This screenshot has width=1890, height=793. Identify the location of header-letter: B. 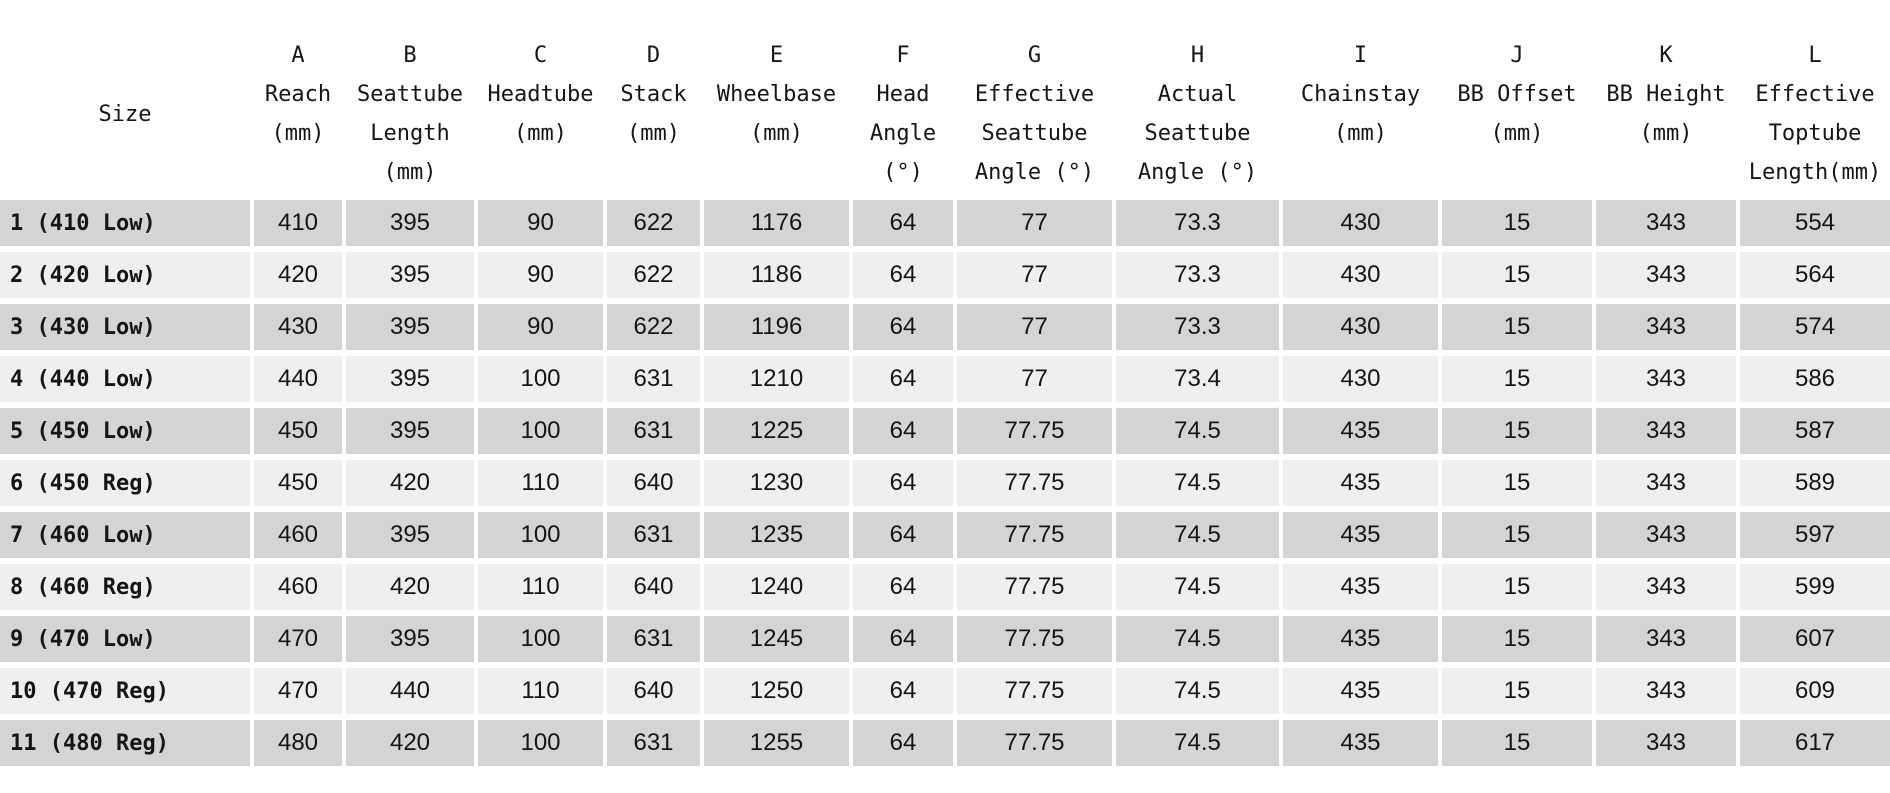
(410, 55).